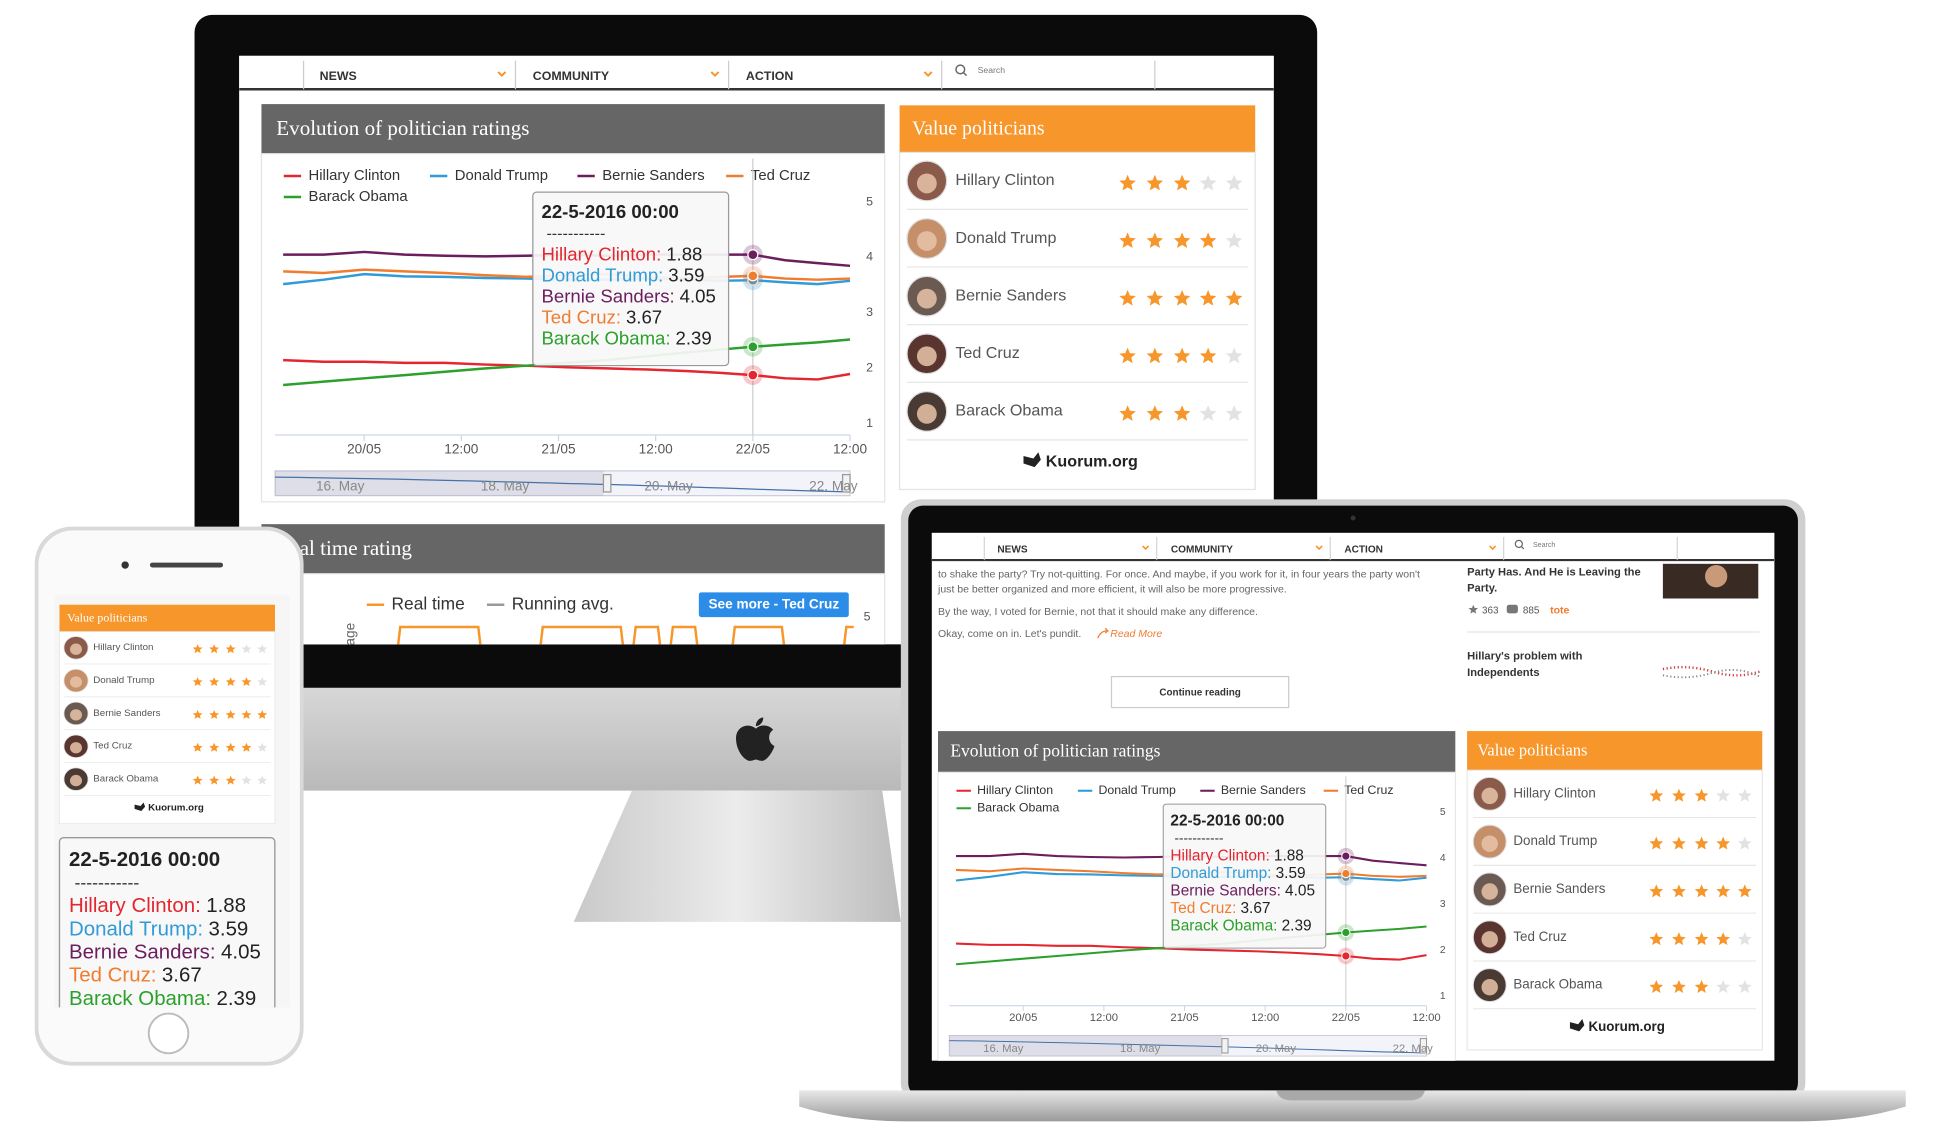 The width and height of the screenshot is (1933, 1128). Describe the element at coordinates (1559, 611) in the screenshot. I see `sidebar-tag: tote` at that location.